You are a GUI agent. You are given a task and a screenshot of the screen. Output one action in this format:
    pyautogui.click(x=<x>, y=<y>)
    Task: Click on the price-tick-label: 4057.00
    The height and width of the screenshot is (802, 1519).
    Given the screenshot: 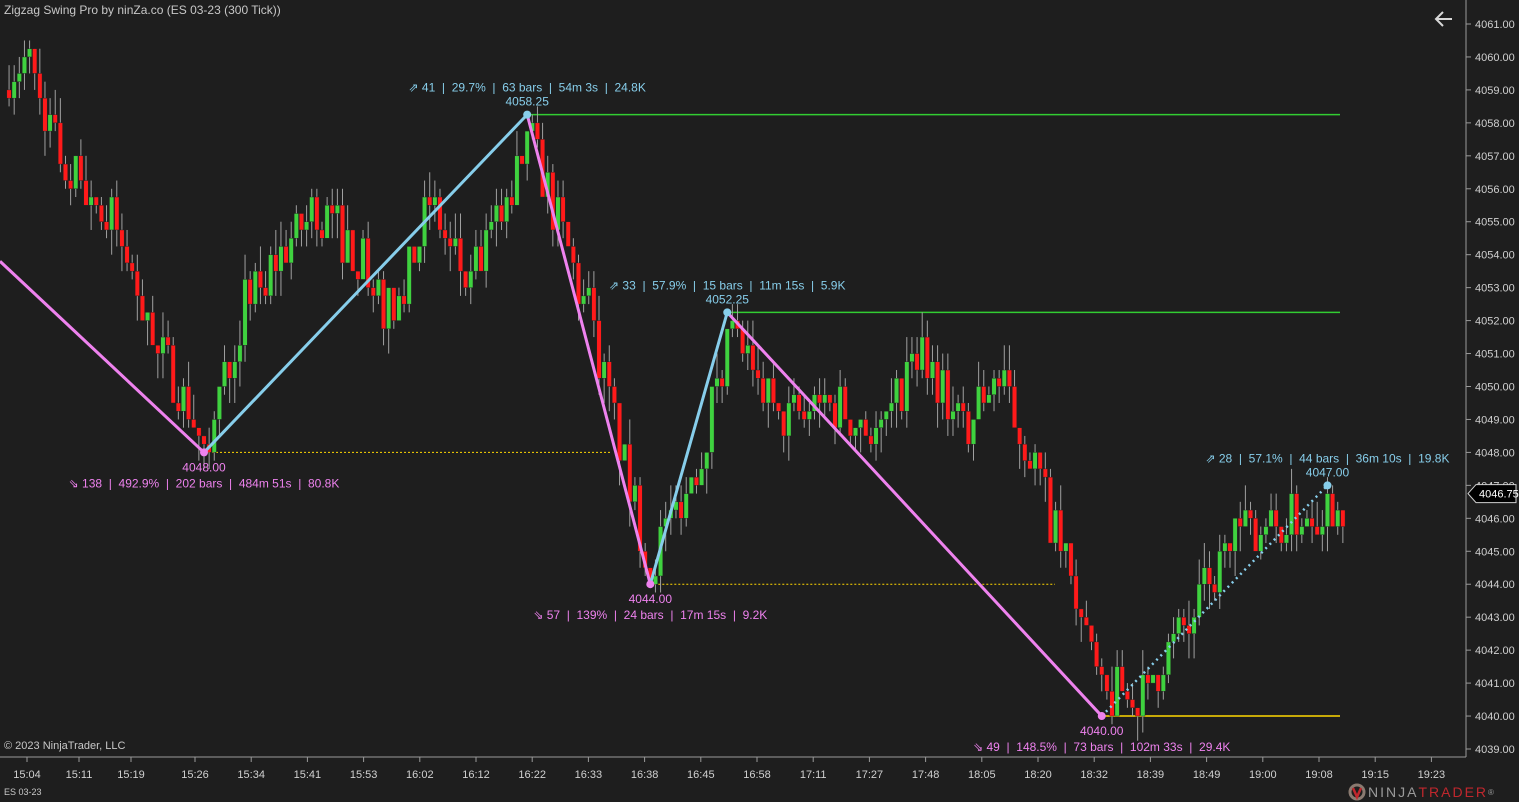 What is the action you would take?
    pyautogui.click(x=1495, y=157)
    